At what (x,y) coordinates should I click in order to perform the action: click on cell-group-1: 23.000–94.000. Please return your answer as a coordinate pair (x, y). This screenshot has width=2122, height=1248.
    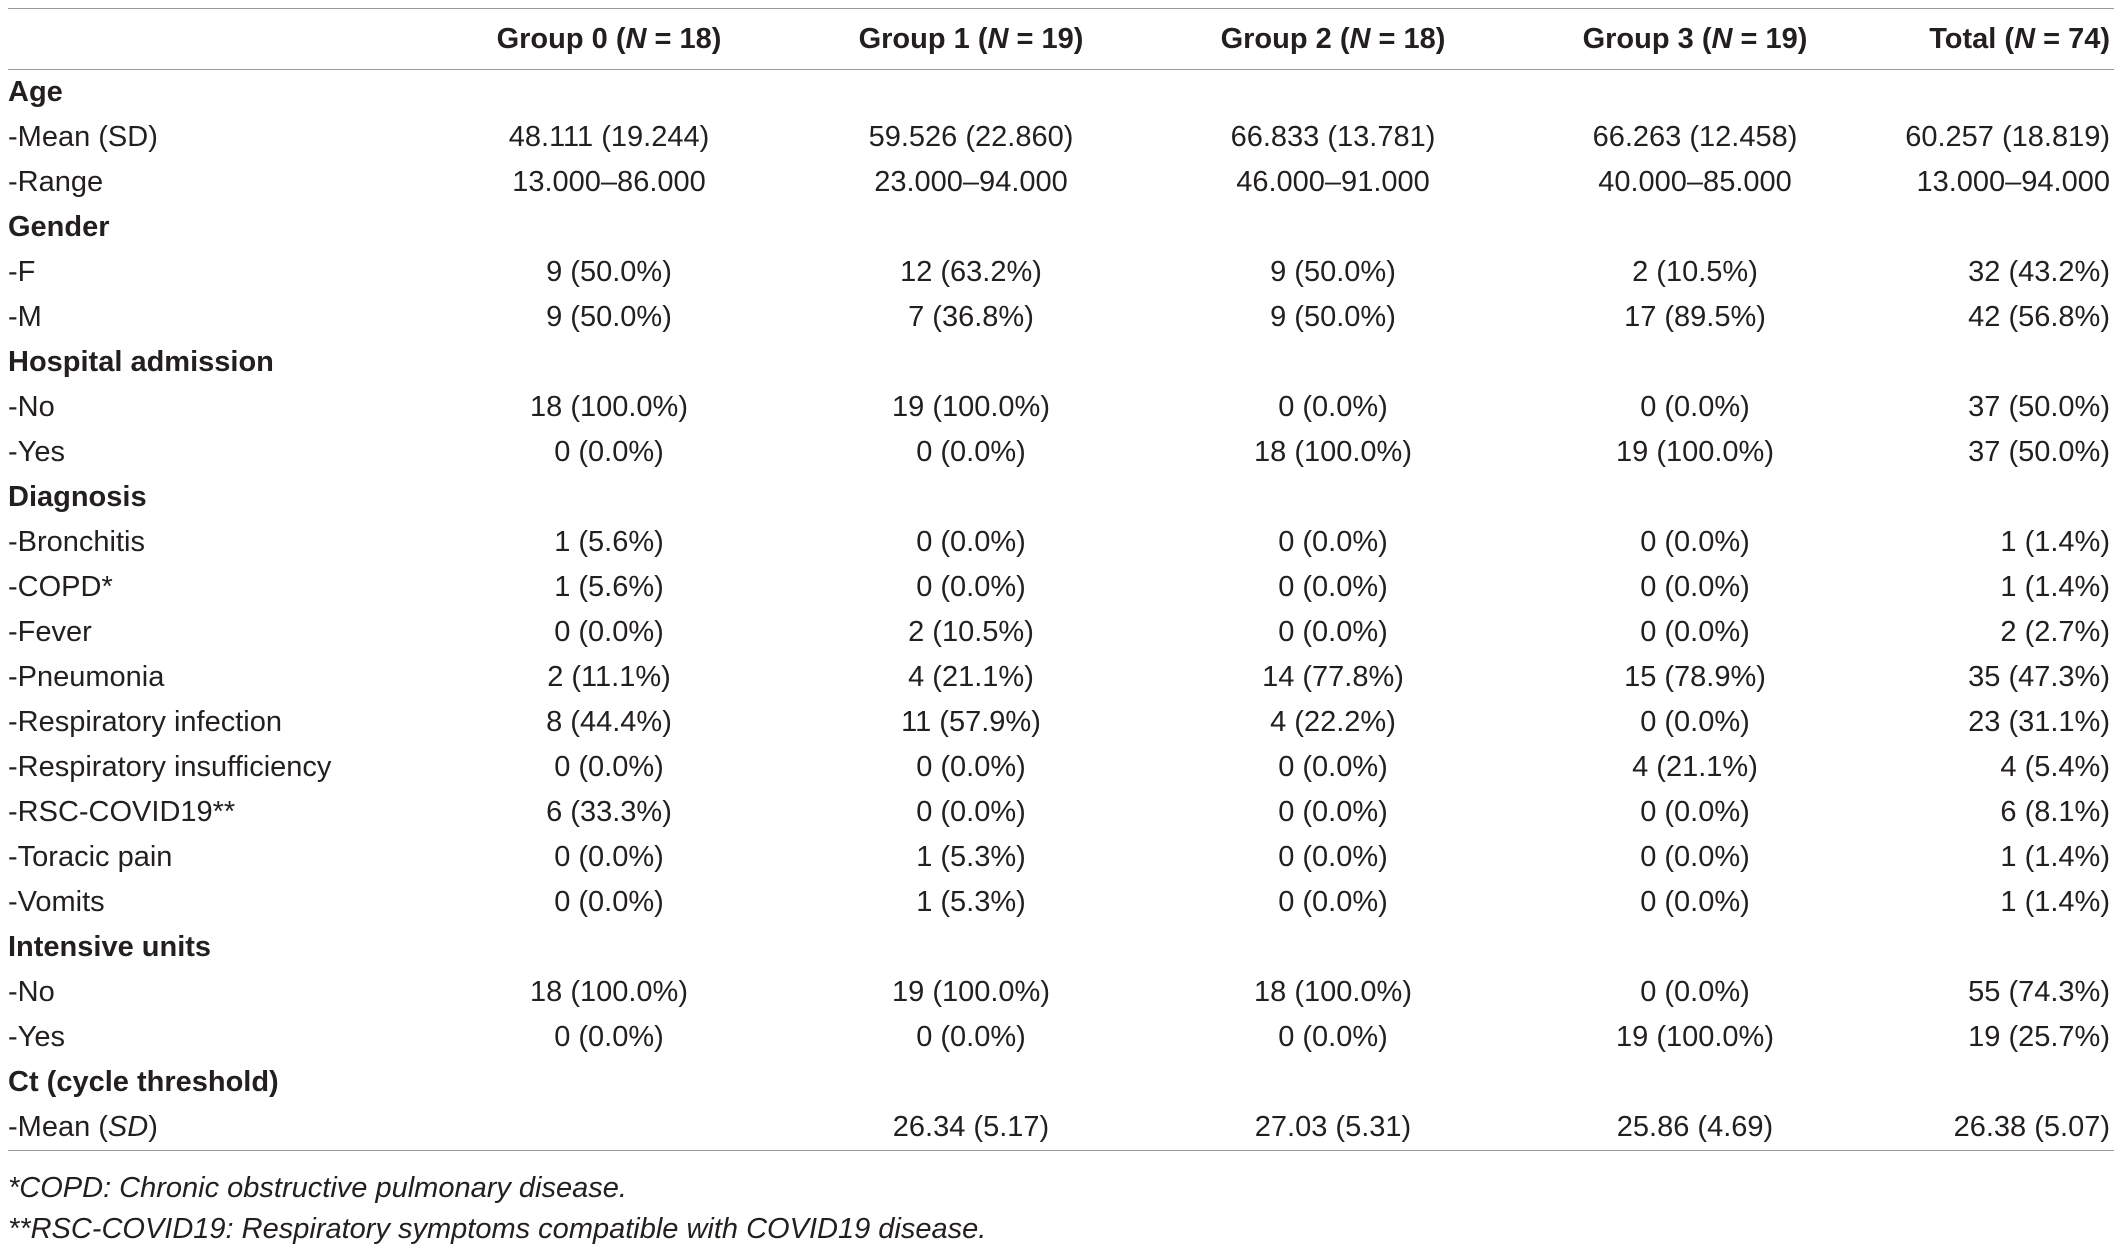
    Looking at the image, I should click on (971, 182).